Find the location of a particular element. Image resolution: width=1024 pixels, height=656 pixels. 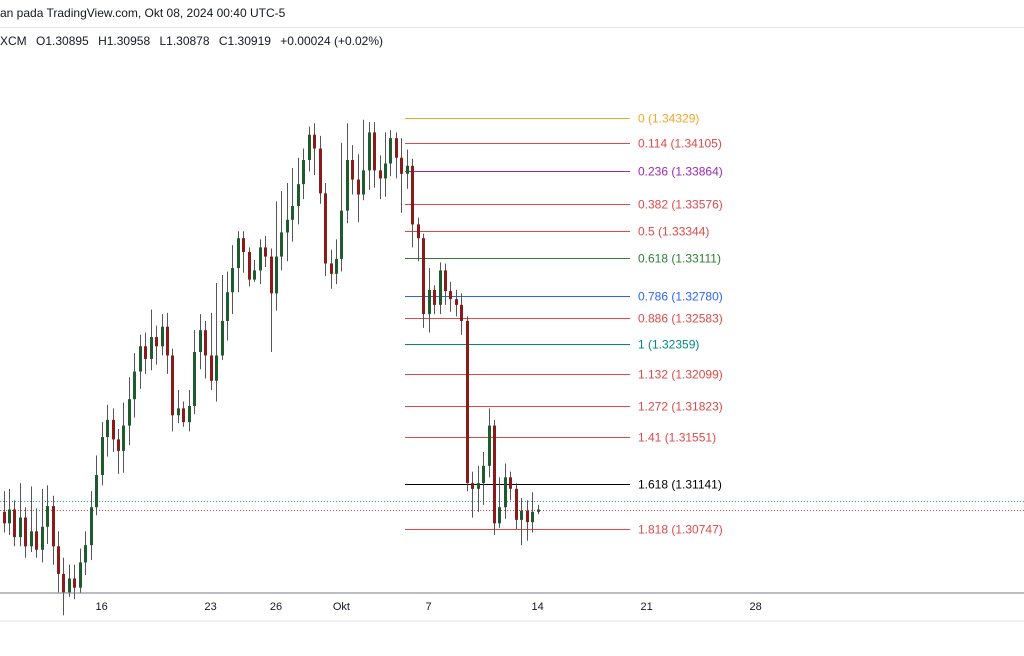

high-value: H1.30958 is located at coordinates (124, 41).